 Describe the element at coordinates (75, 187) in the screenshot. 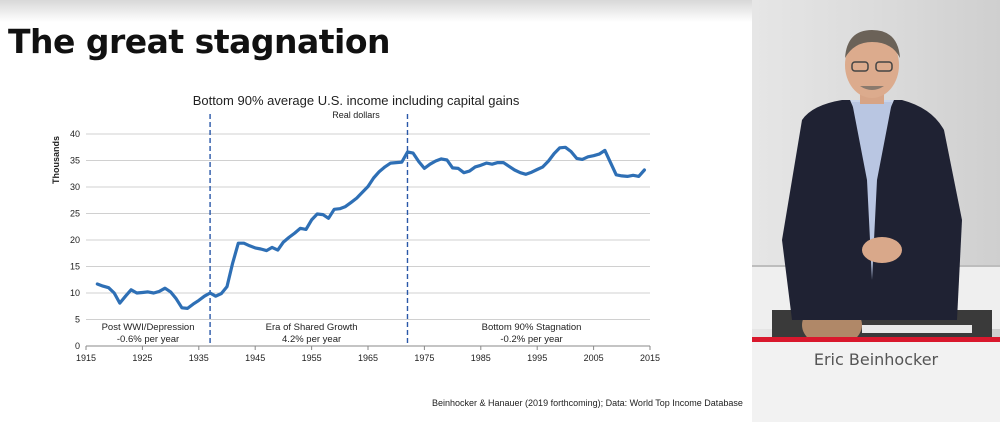

I see `y-tick-label: 30` at that location.